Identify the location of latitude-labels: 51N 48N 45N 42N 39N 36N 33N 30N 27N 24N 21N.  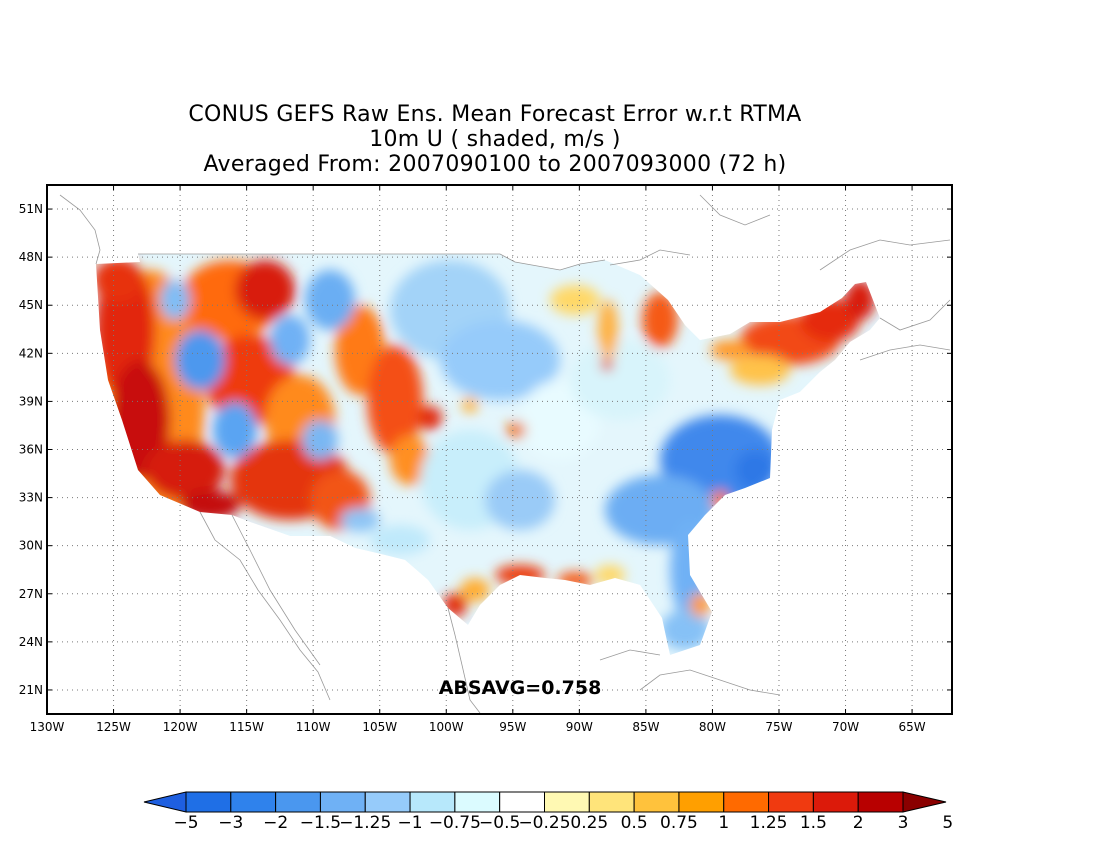
(31, 449).